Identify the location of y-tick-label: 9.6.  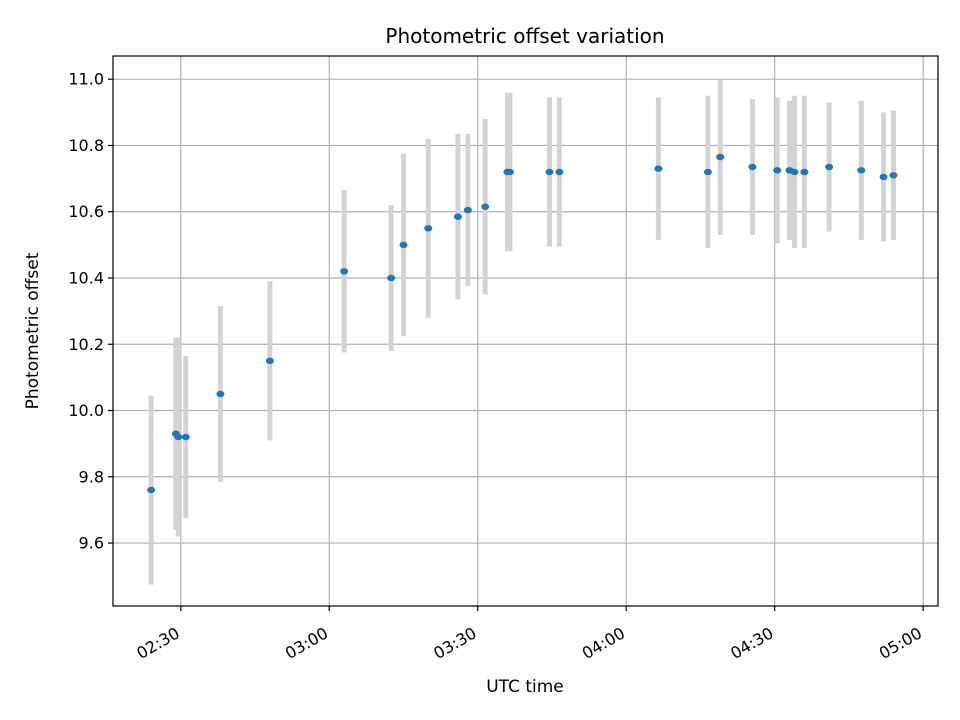
(91, 543).